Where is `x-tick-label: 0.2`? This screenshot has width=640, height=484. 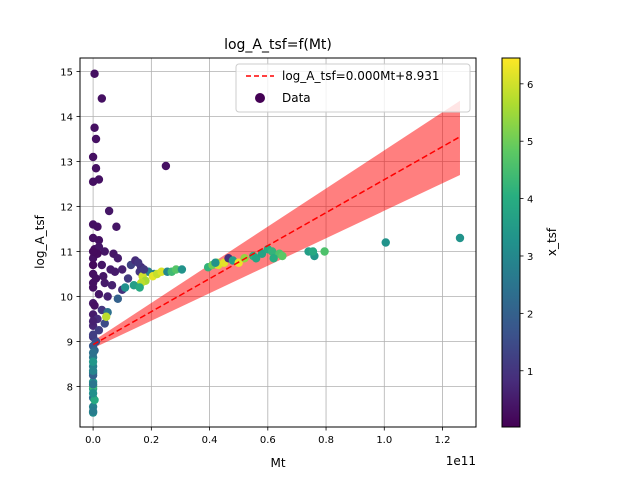 x-tick-label: 0.2 is located at coordinates (151, 440).